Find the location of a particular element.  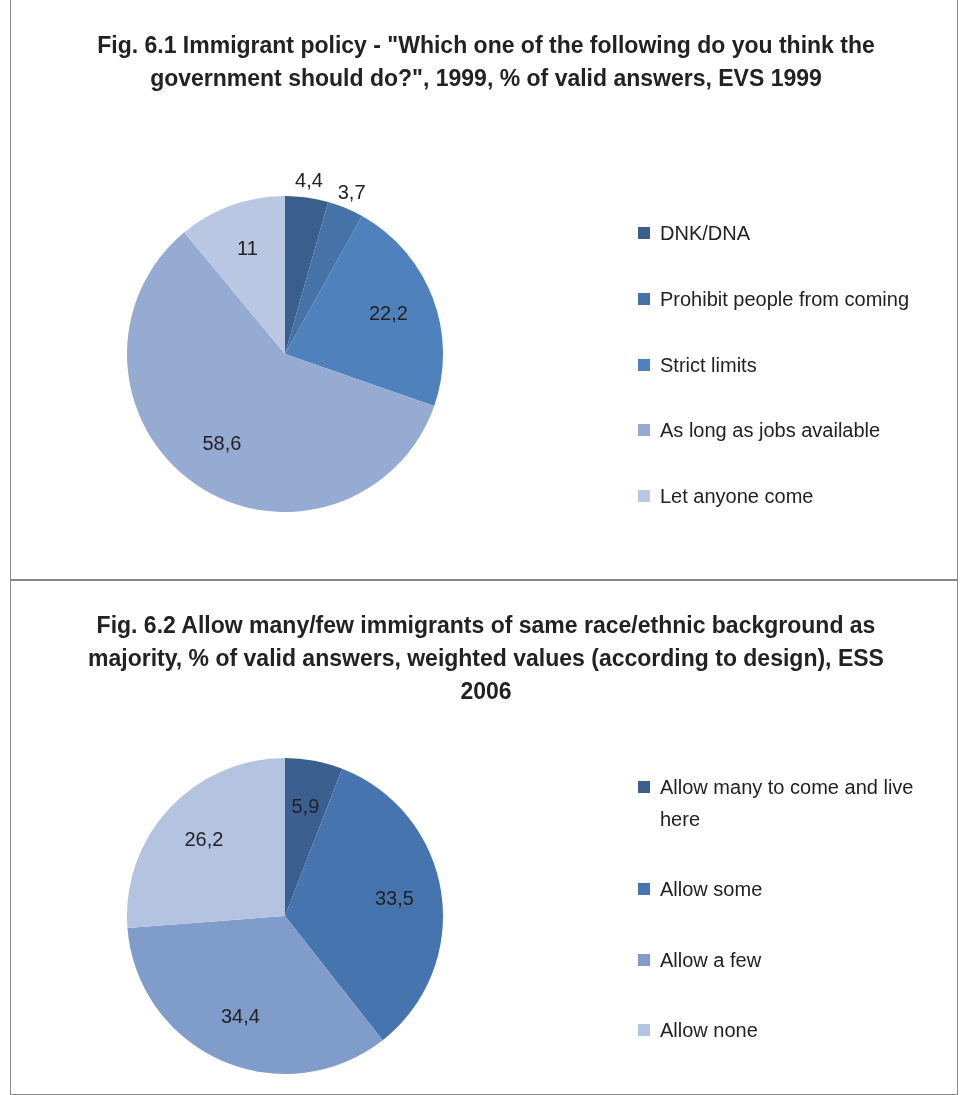

legend-label: DNK/DNA is located at coordinates (705, 233).